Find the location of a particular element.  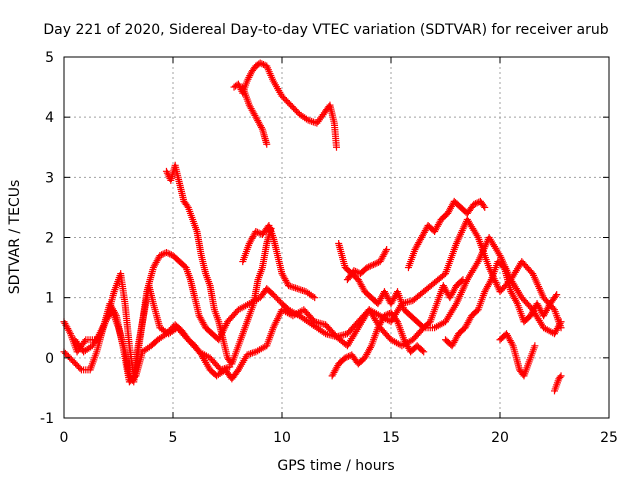

series-track-e is located at coordinates (285, 105).